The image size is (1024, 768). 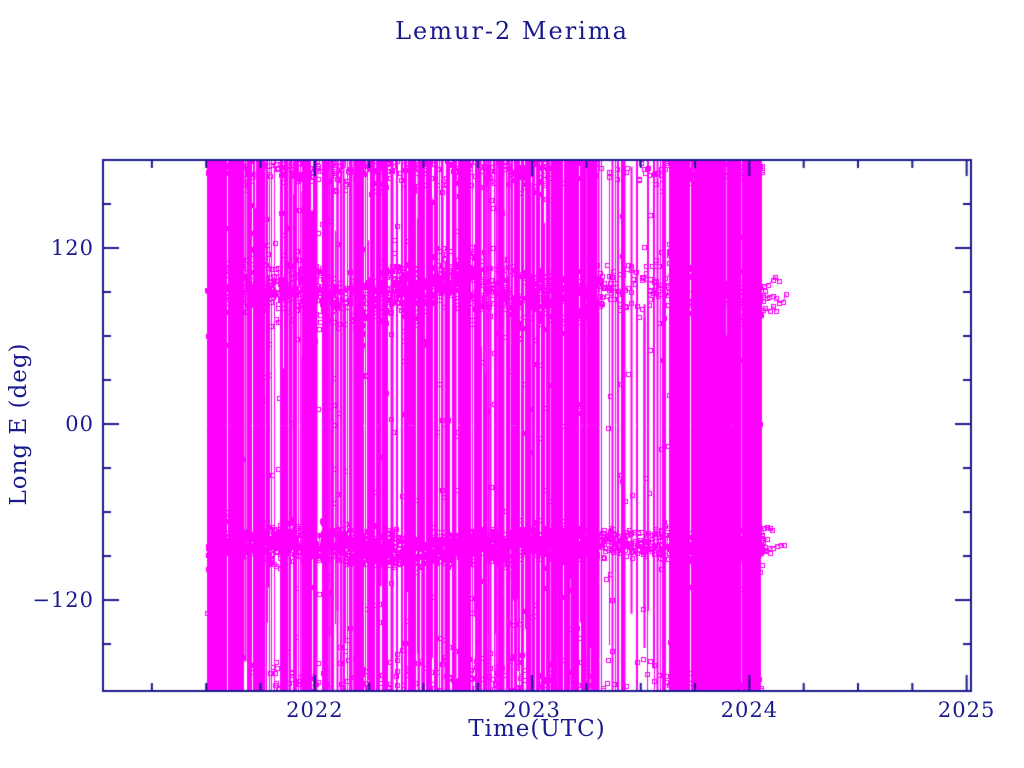 What do you see at coordinates (512, 31) in the screenshot?
I see `chart-title: Lemur-2 Merima` at bounding box center [512, 31].